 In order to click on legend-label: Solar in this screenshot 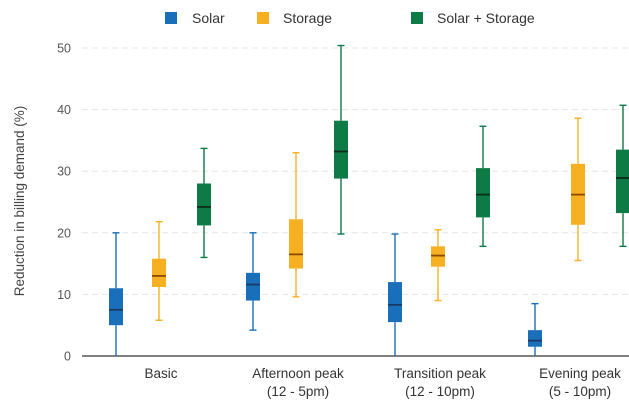, I will do `click(208, 18)`.